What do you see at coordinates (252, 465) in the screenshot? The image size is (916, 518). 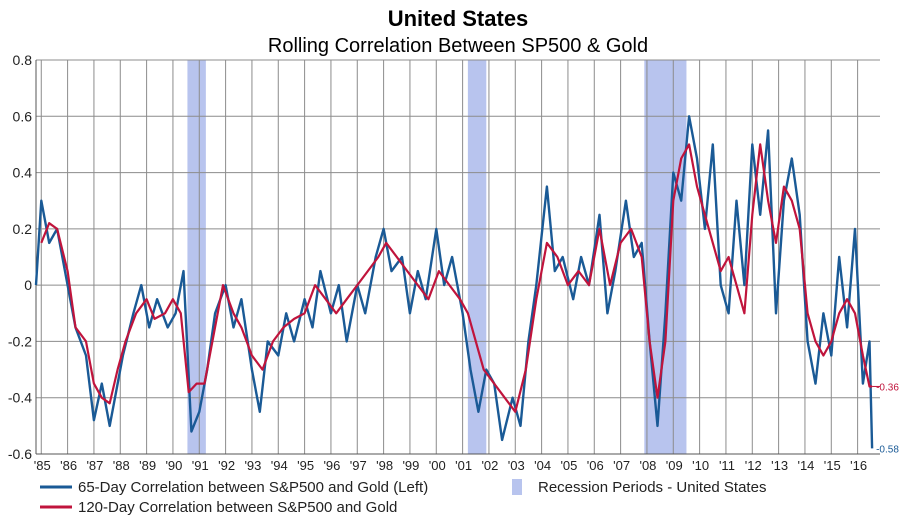 I see `x-tick-label: '93` at bounding box center [252, 465].